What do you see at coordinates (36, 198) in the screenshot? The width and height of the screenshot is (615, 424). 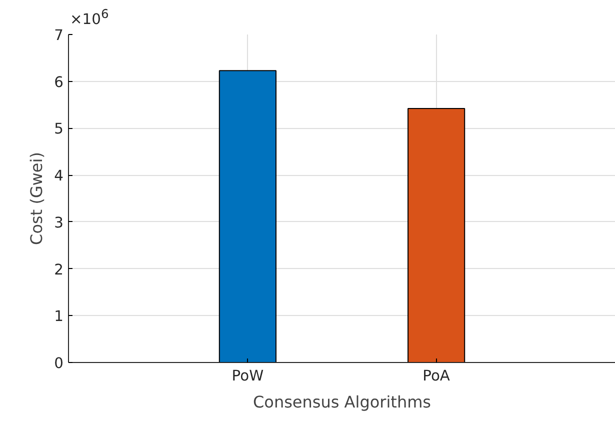 I see `y-axis-title: Cost (Gwei)` at bounding box center [36, 198].